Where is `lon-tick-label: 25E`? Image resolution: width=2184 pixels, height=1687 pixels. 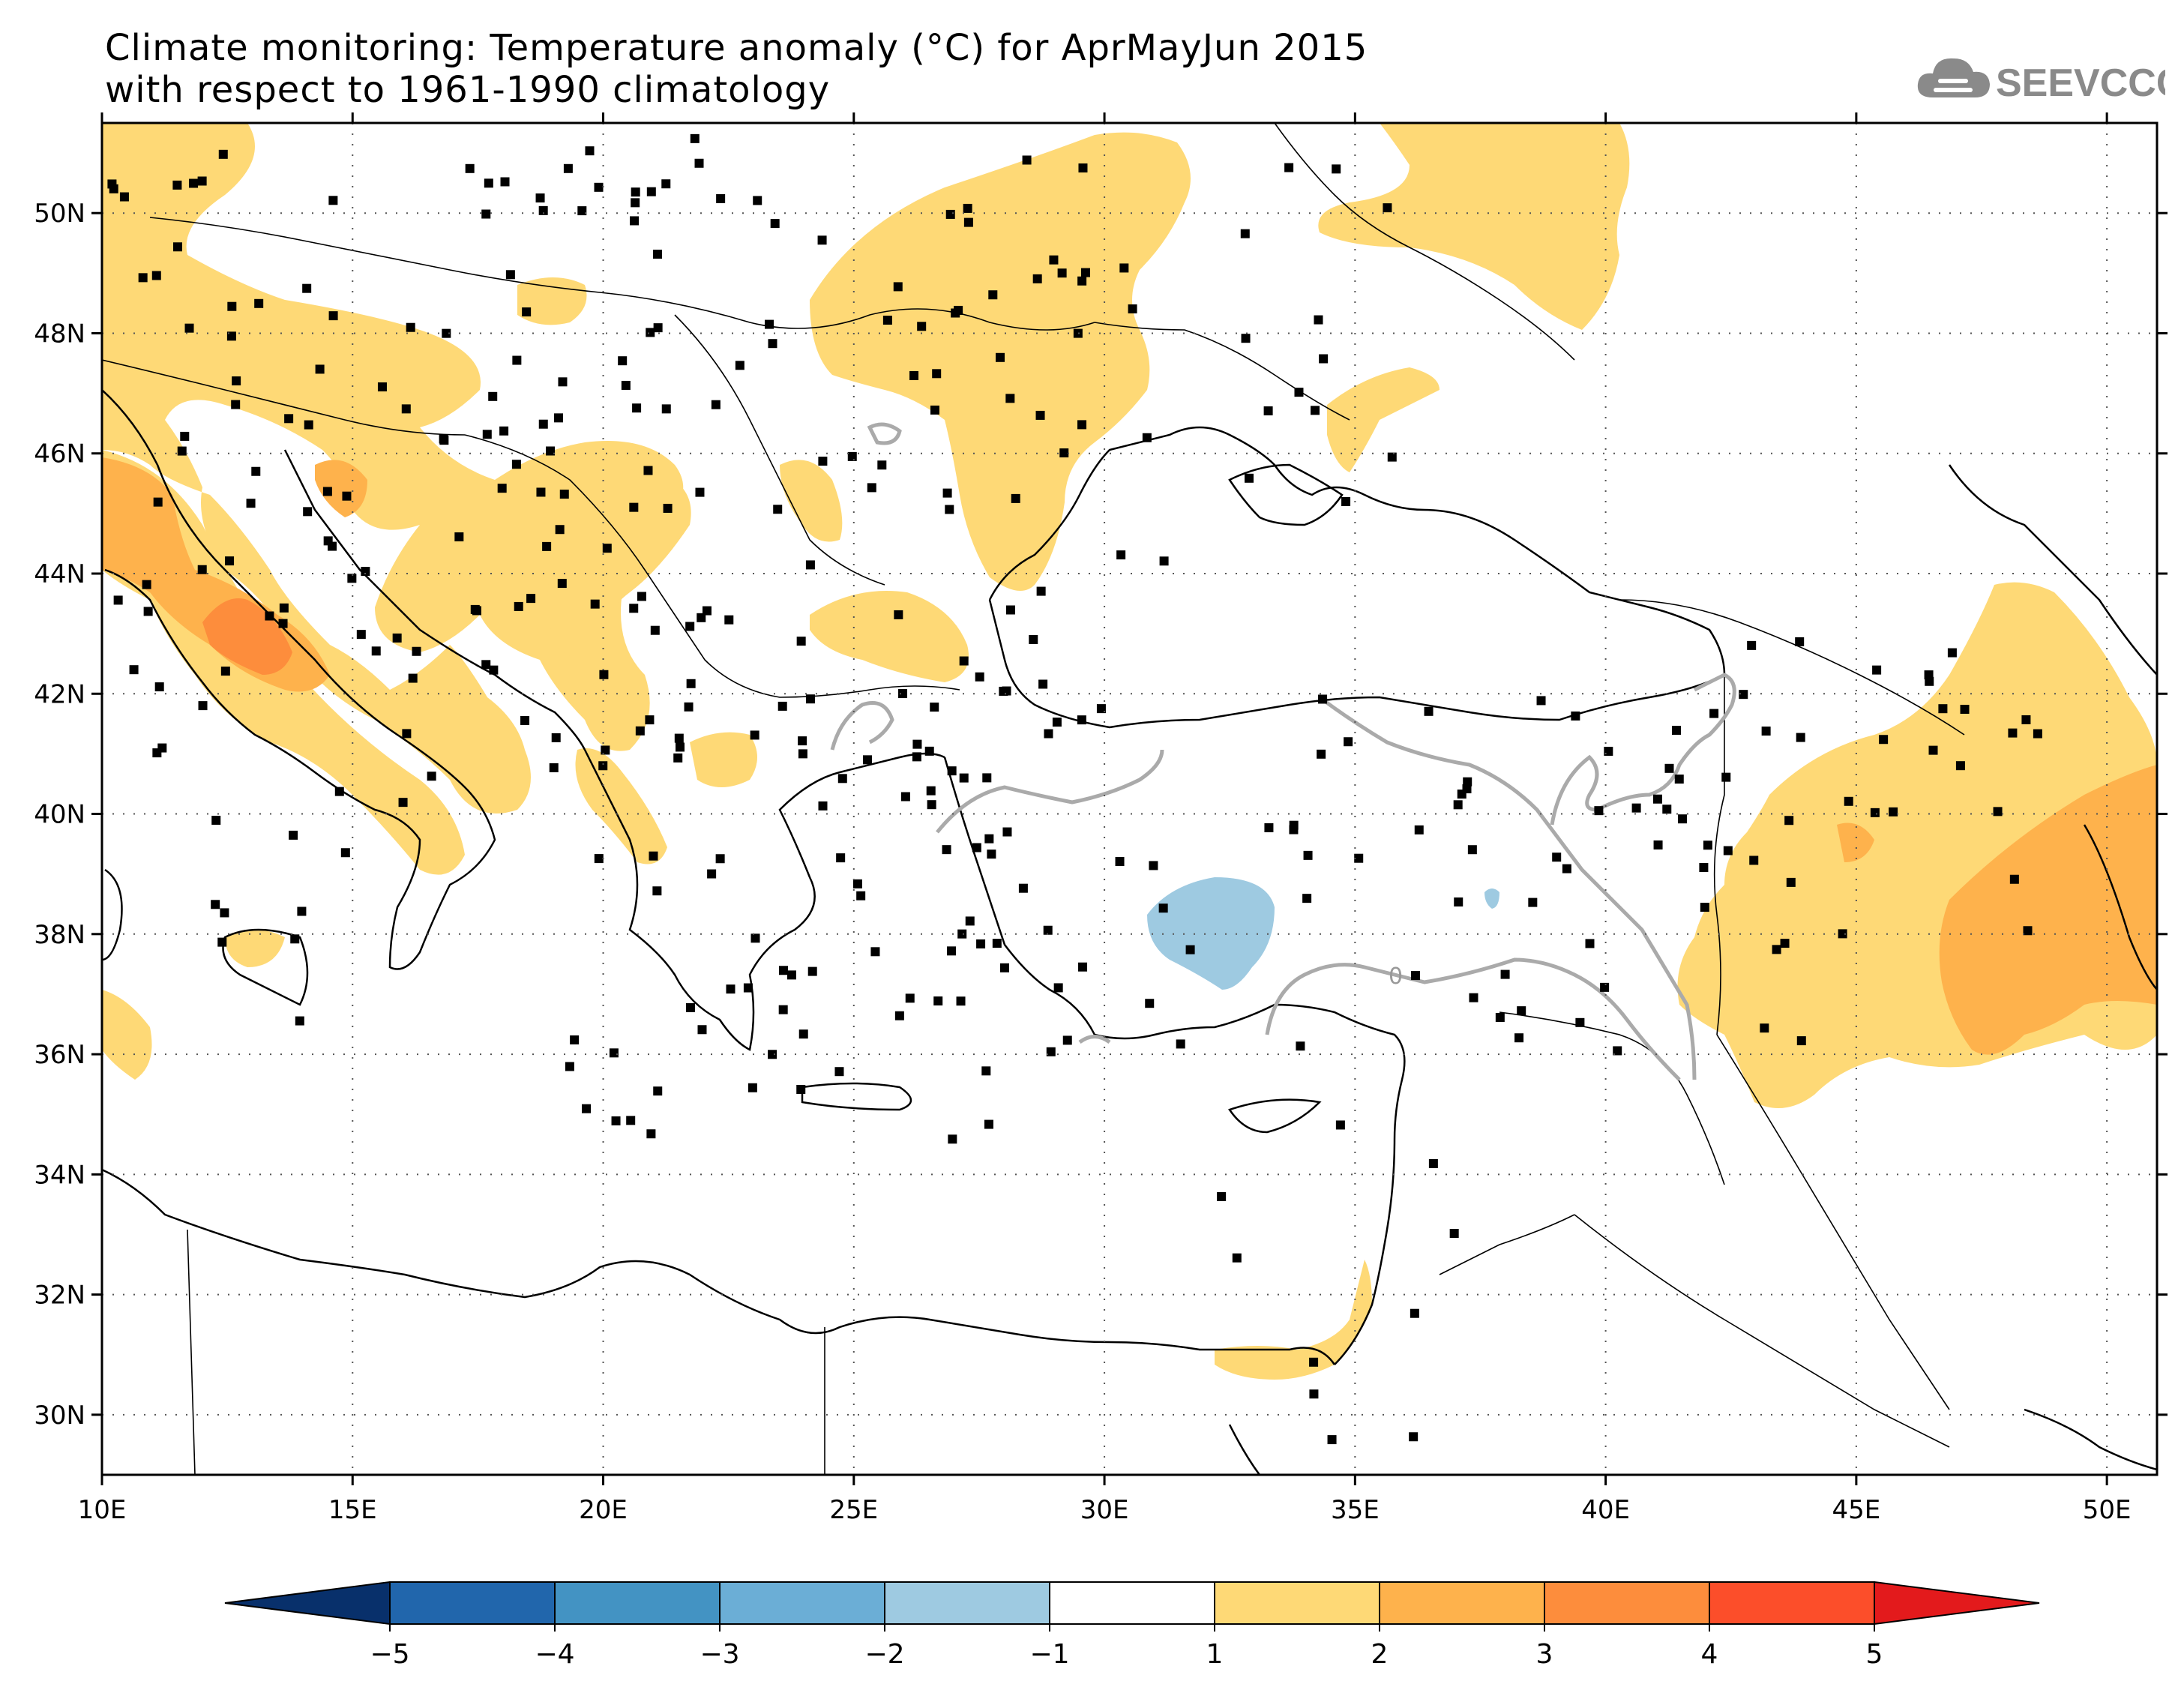
lon-tick-label: 25E is located at coordinates (853, 1510).